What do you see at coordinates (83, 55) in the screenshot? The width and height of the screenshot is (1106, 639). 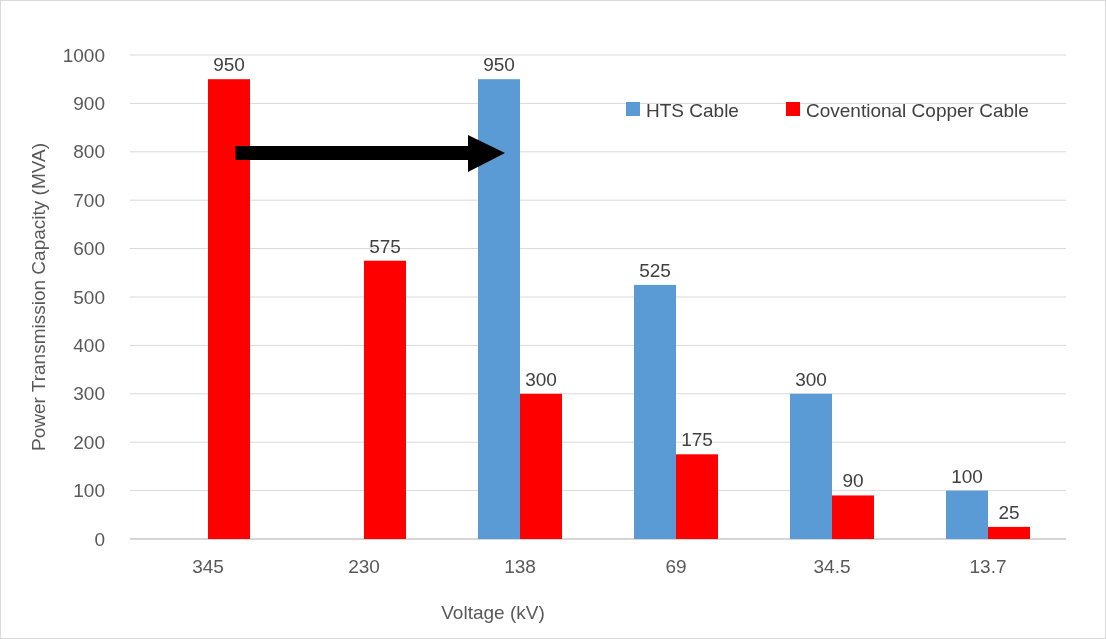 I see `y-tick-label: 1000` at bounding box center [83, 55].